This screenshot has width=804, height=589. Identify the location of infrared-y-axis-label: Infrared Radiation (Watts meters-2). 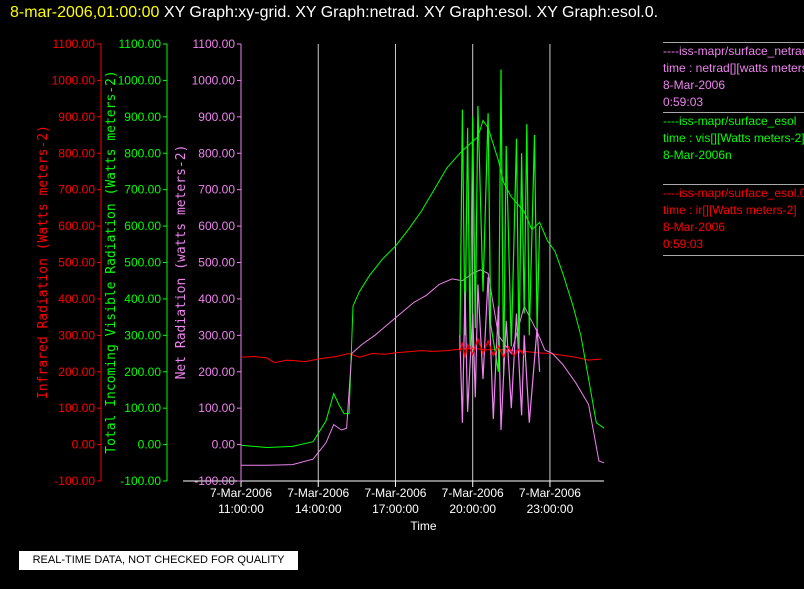
(43, 262).